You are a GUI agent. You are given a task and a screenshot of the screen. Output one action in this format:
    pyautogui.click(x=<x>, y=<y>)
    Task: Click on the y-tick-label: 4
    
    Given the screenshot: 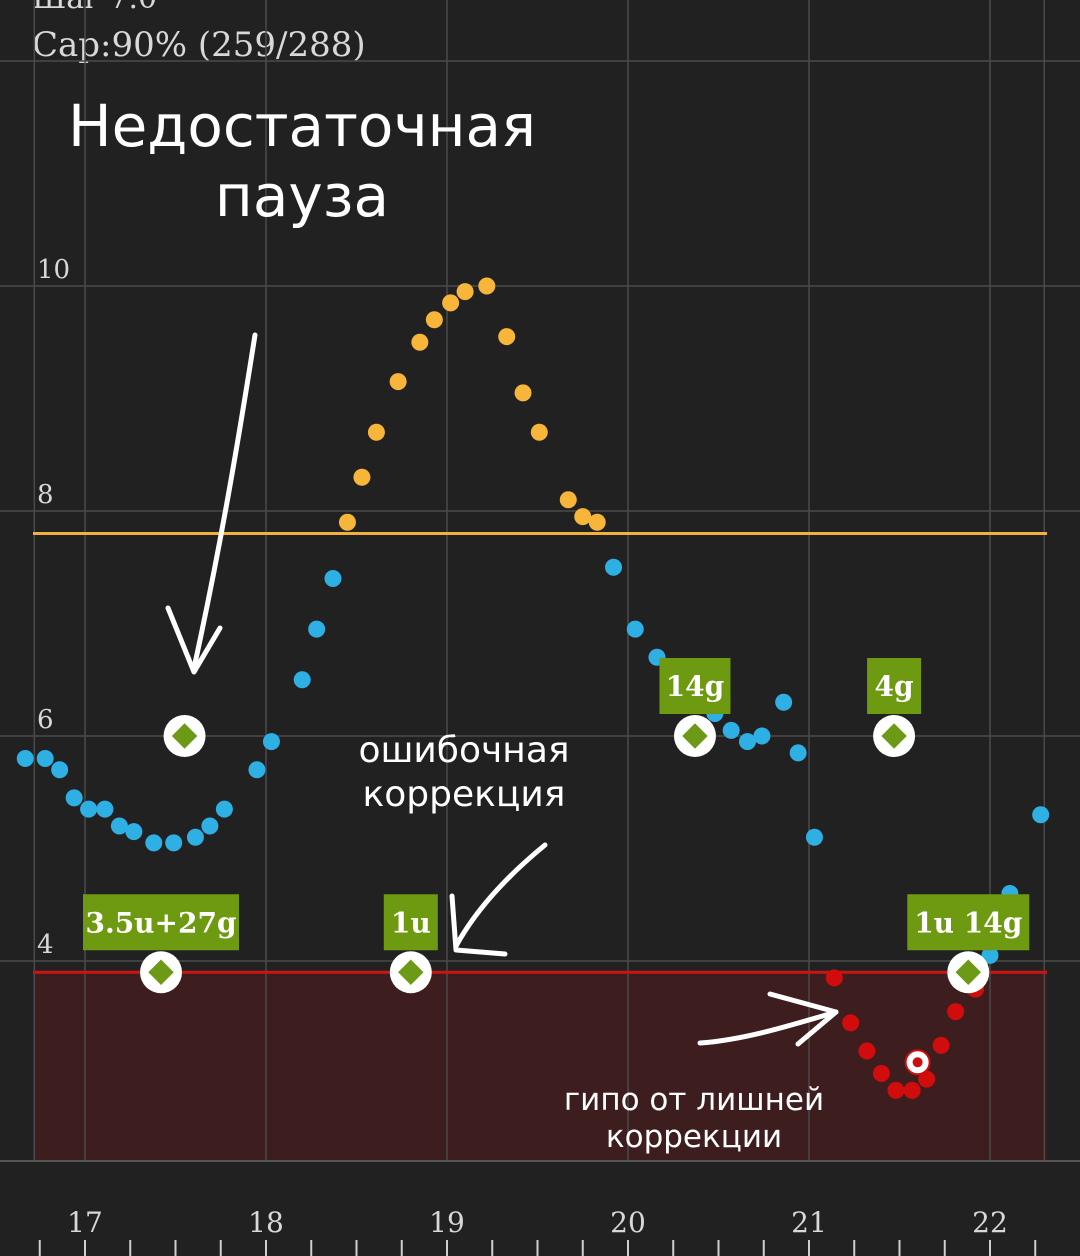 What is the action you would take?
    pyautogui.click(x=45, y=945)
    